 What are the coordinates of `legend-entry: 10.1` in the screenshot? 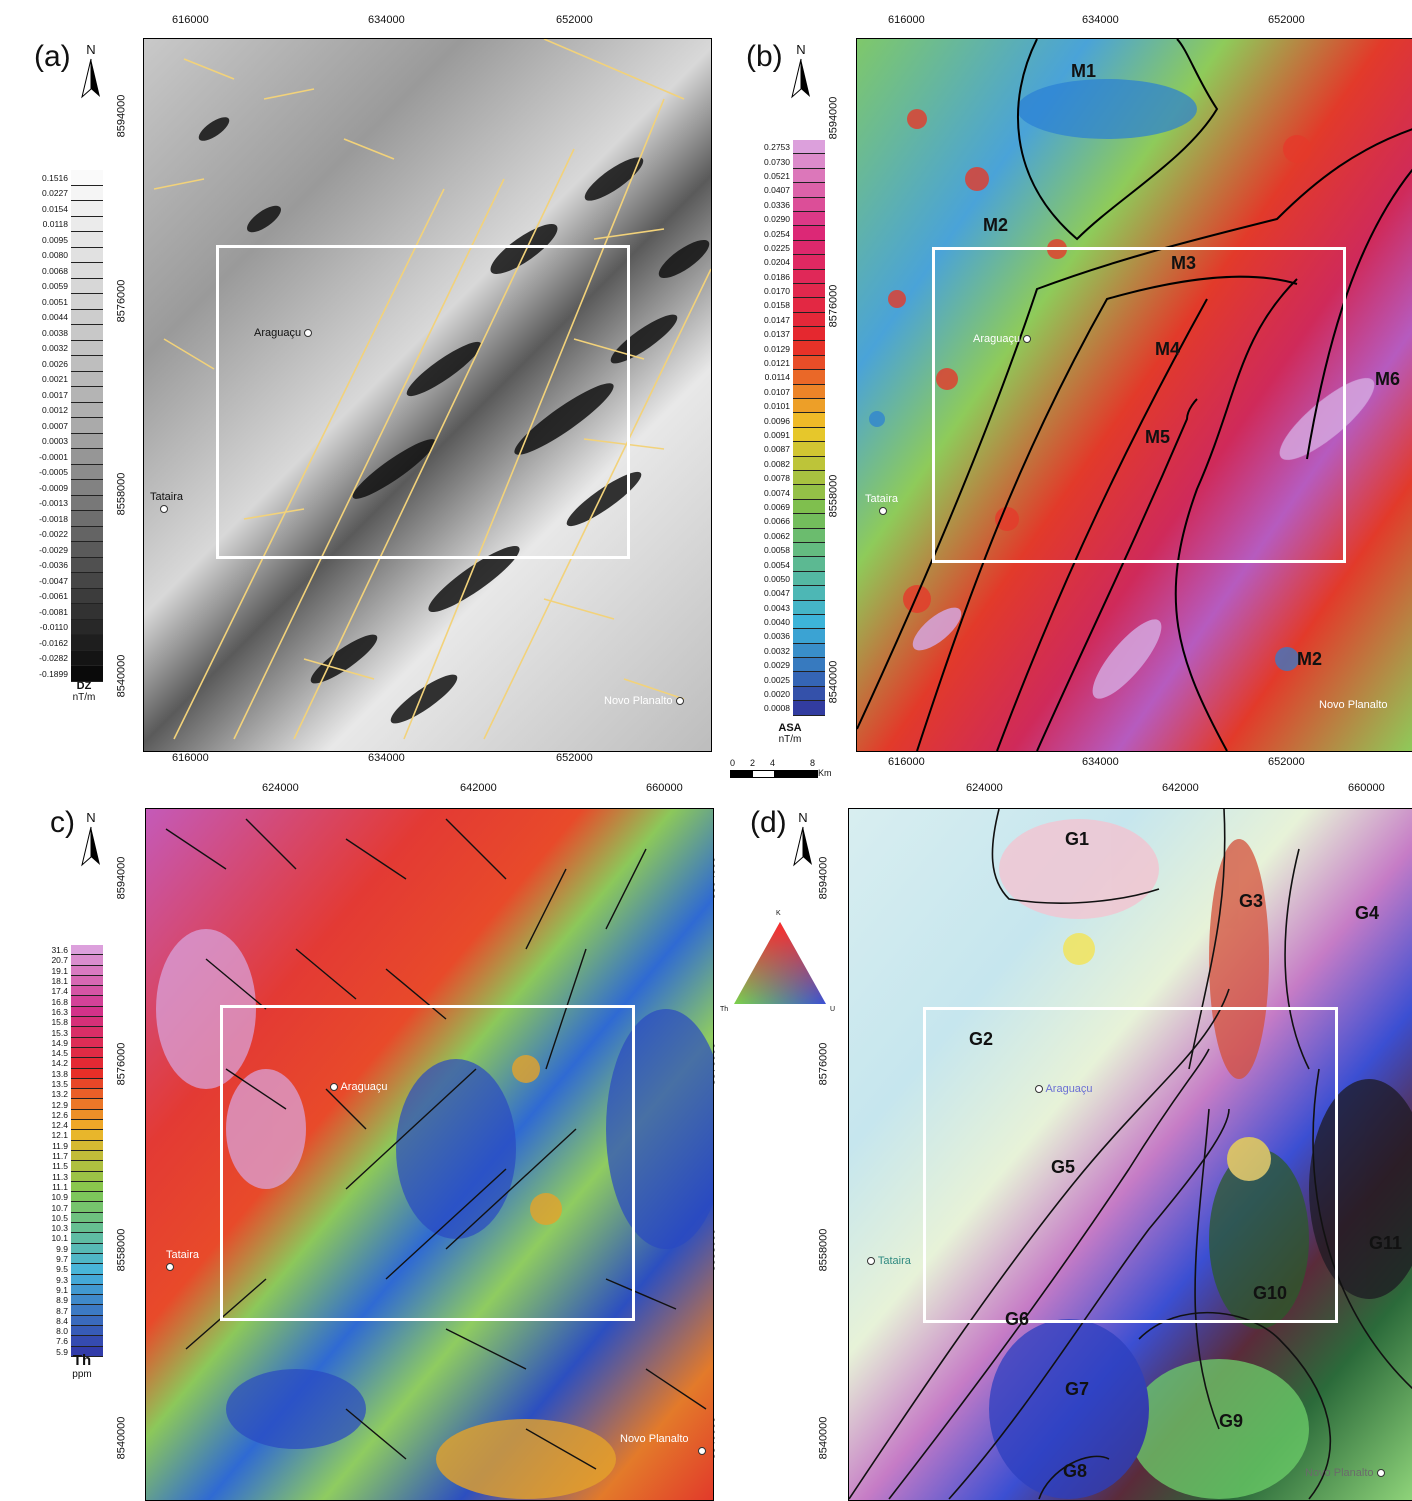 It's located at (63, 1238).